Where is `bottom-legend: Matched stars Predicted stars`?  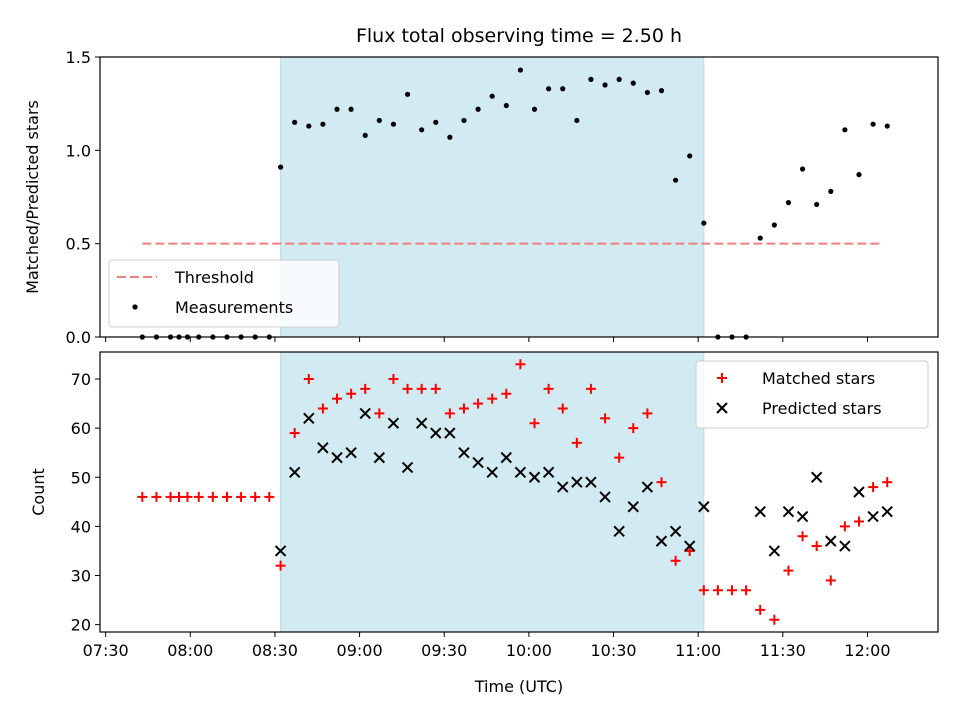 bottom-legend: Matched stars Predicted stars is located at coordinates (812, 394).